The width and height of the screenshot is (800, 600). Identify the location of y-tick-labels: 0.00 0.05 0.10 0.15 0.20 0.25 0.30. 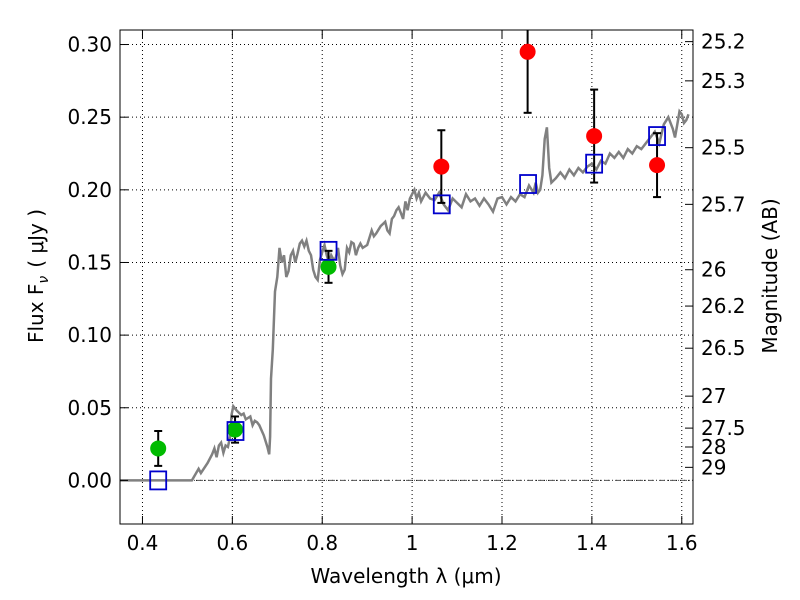
(89, 263).